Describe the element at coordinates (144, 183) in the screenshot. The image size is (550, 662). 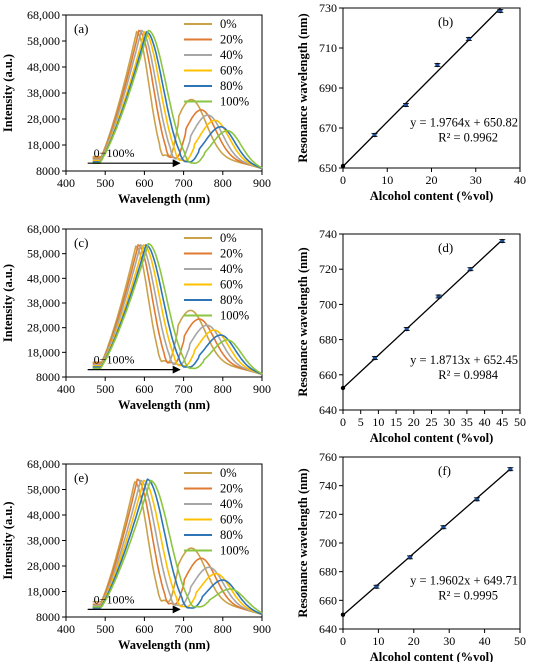
I see `x-tick-label: 600` at that location.